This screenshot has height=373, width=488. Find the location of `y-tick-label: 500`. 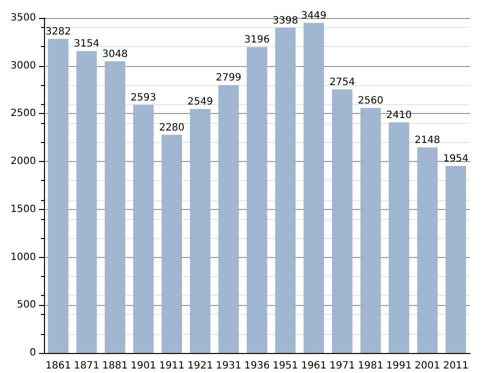

y-tick-label: 500 is located at coordinates (26, 305).